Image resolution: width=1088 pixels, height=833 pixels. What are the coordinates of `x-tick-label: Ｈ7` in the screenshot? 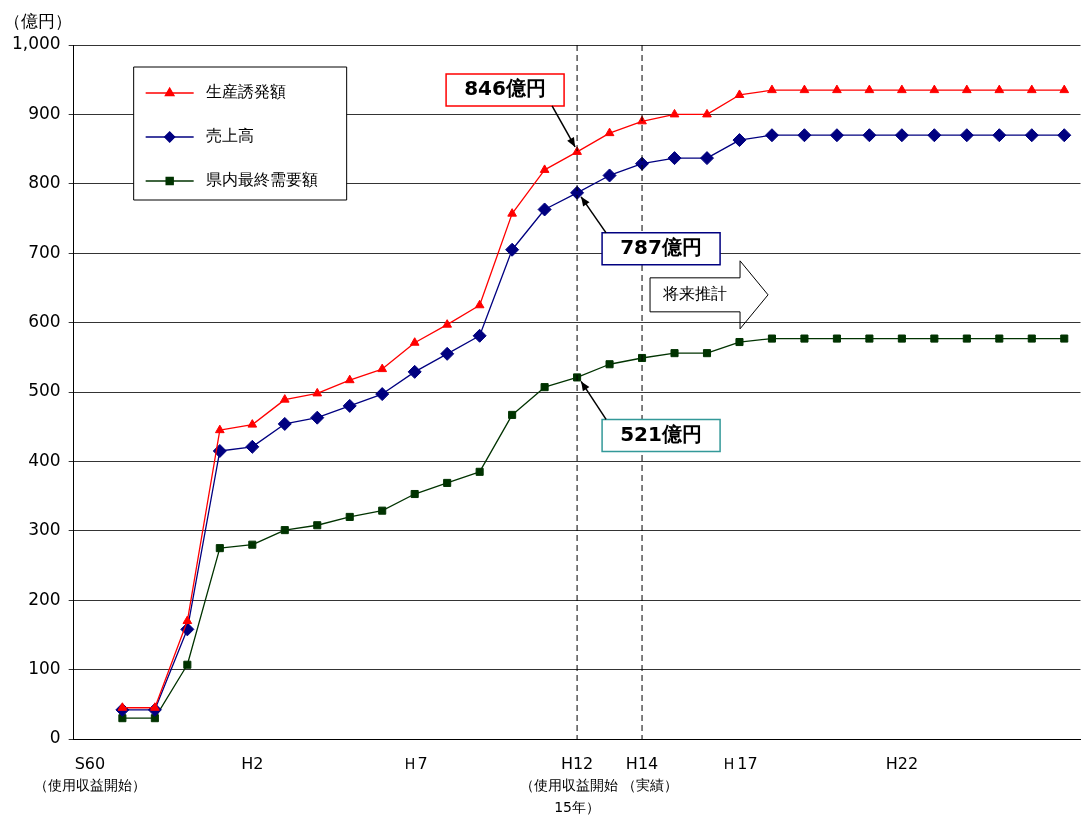 It's located at (414, 764).